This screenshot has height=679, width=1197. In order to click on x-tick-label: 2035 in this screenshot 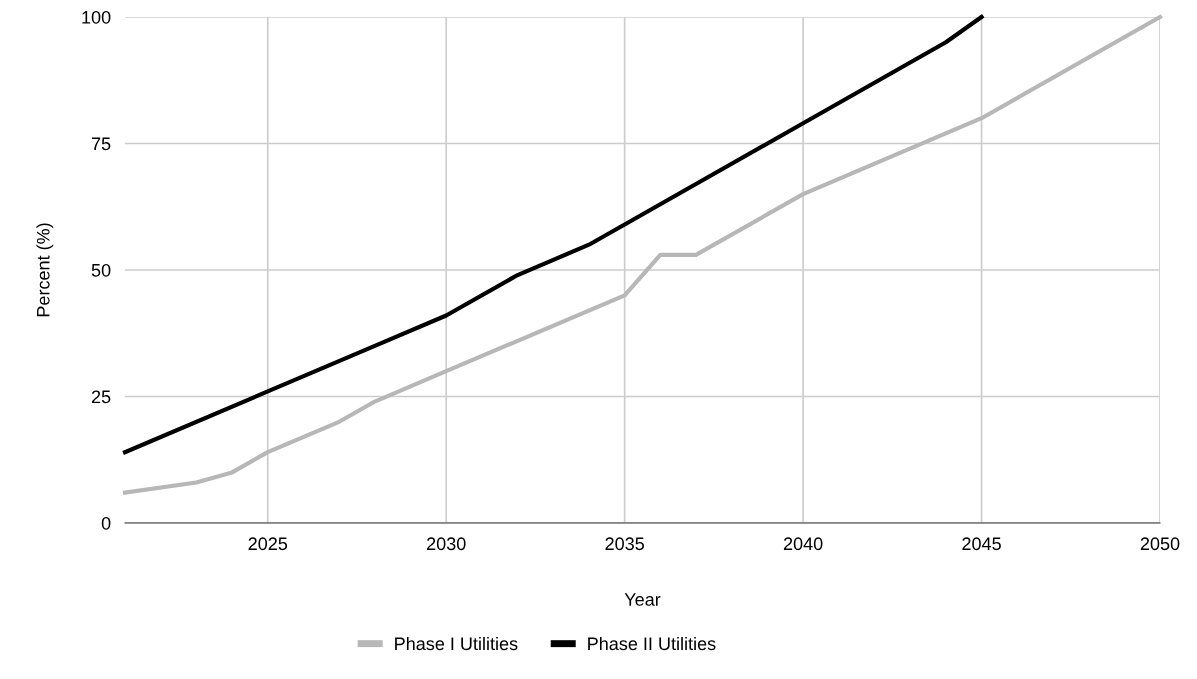, I will do `click(624, 544)`.